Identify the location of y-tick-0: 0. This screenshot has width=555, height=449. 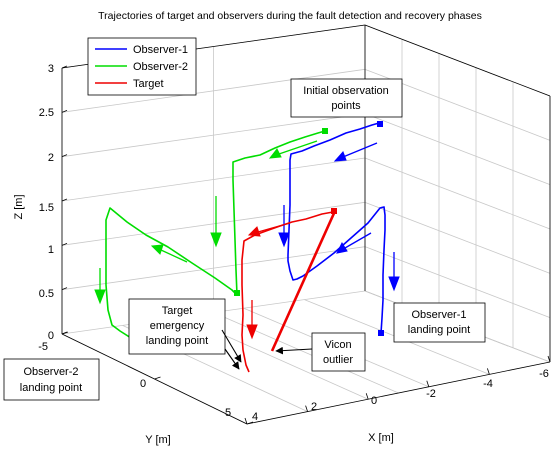
(143, 384).